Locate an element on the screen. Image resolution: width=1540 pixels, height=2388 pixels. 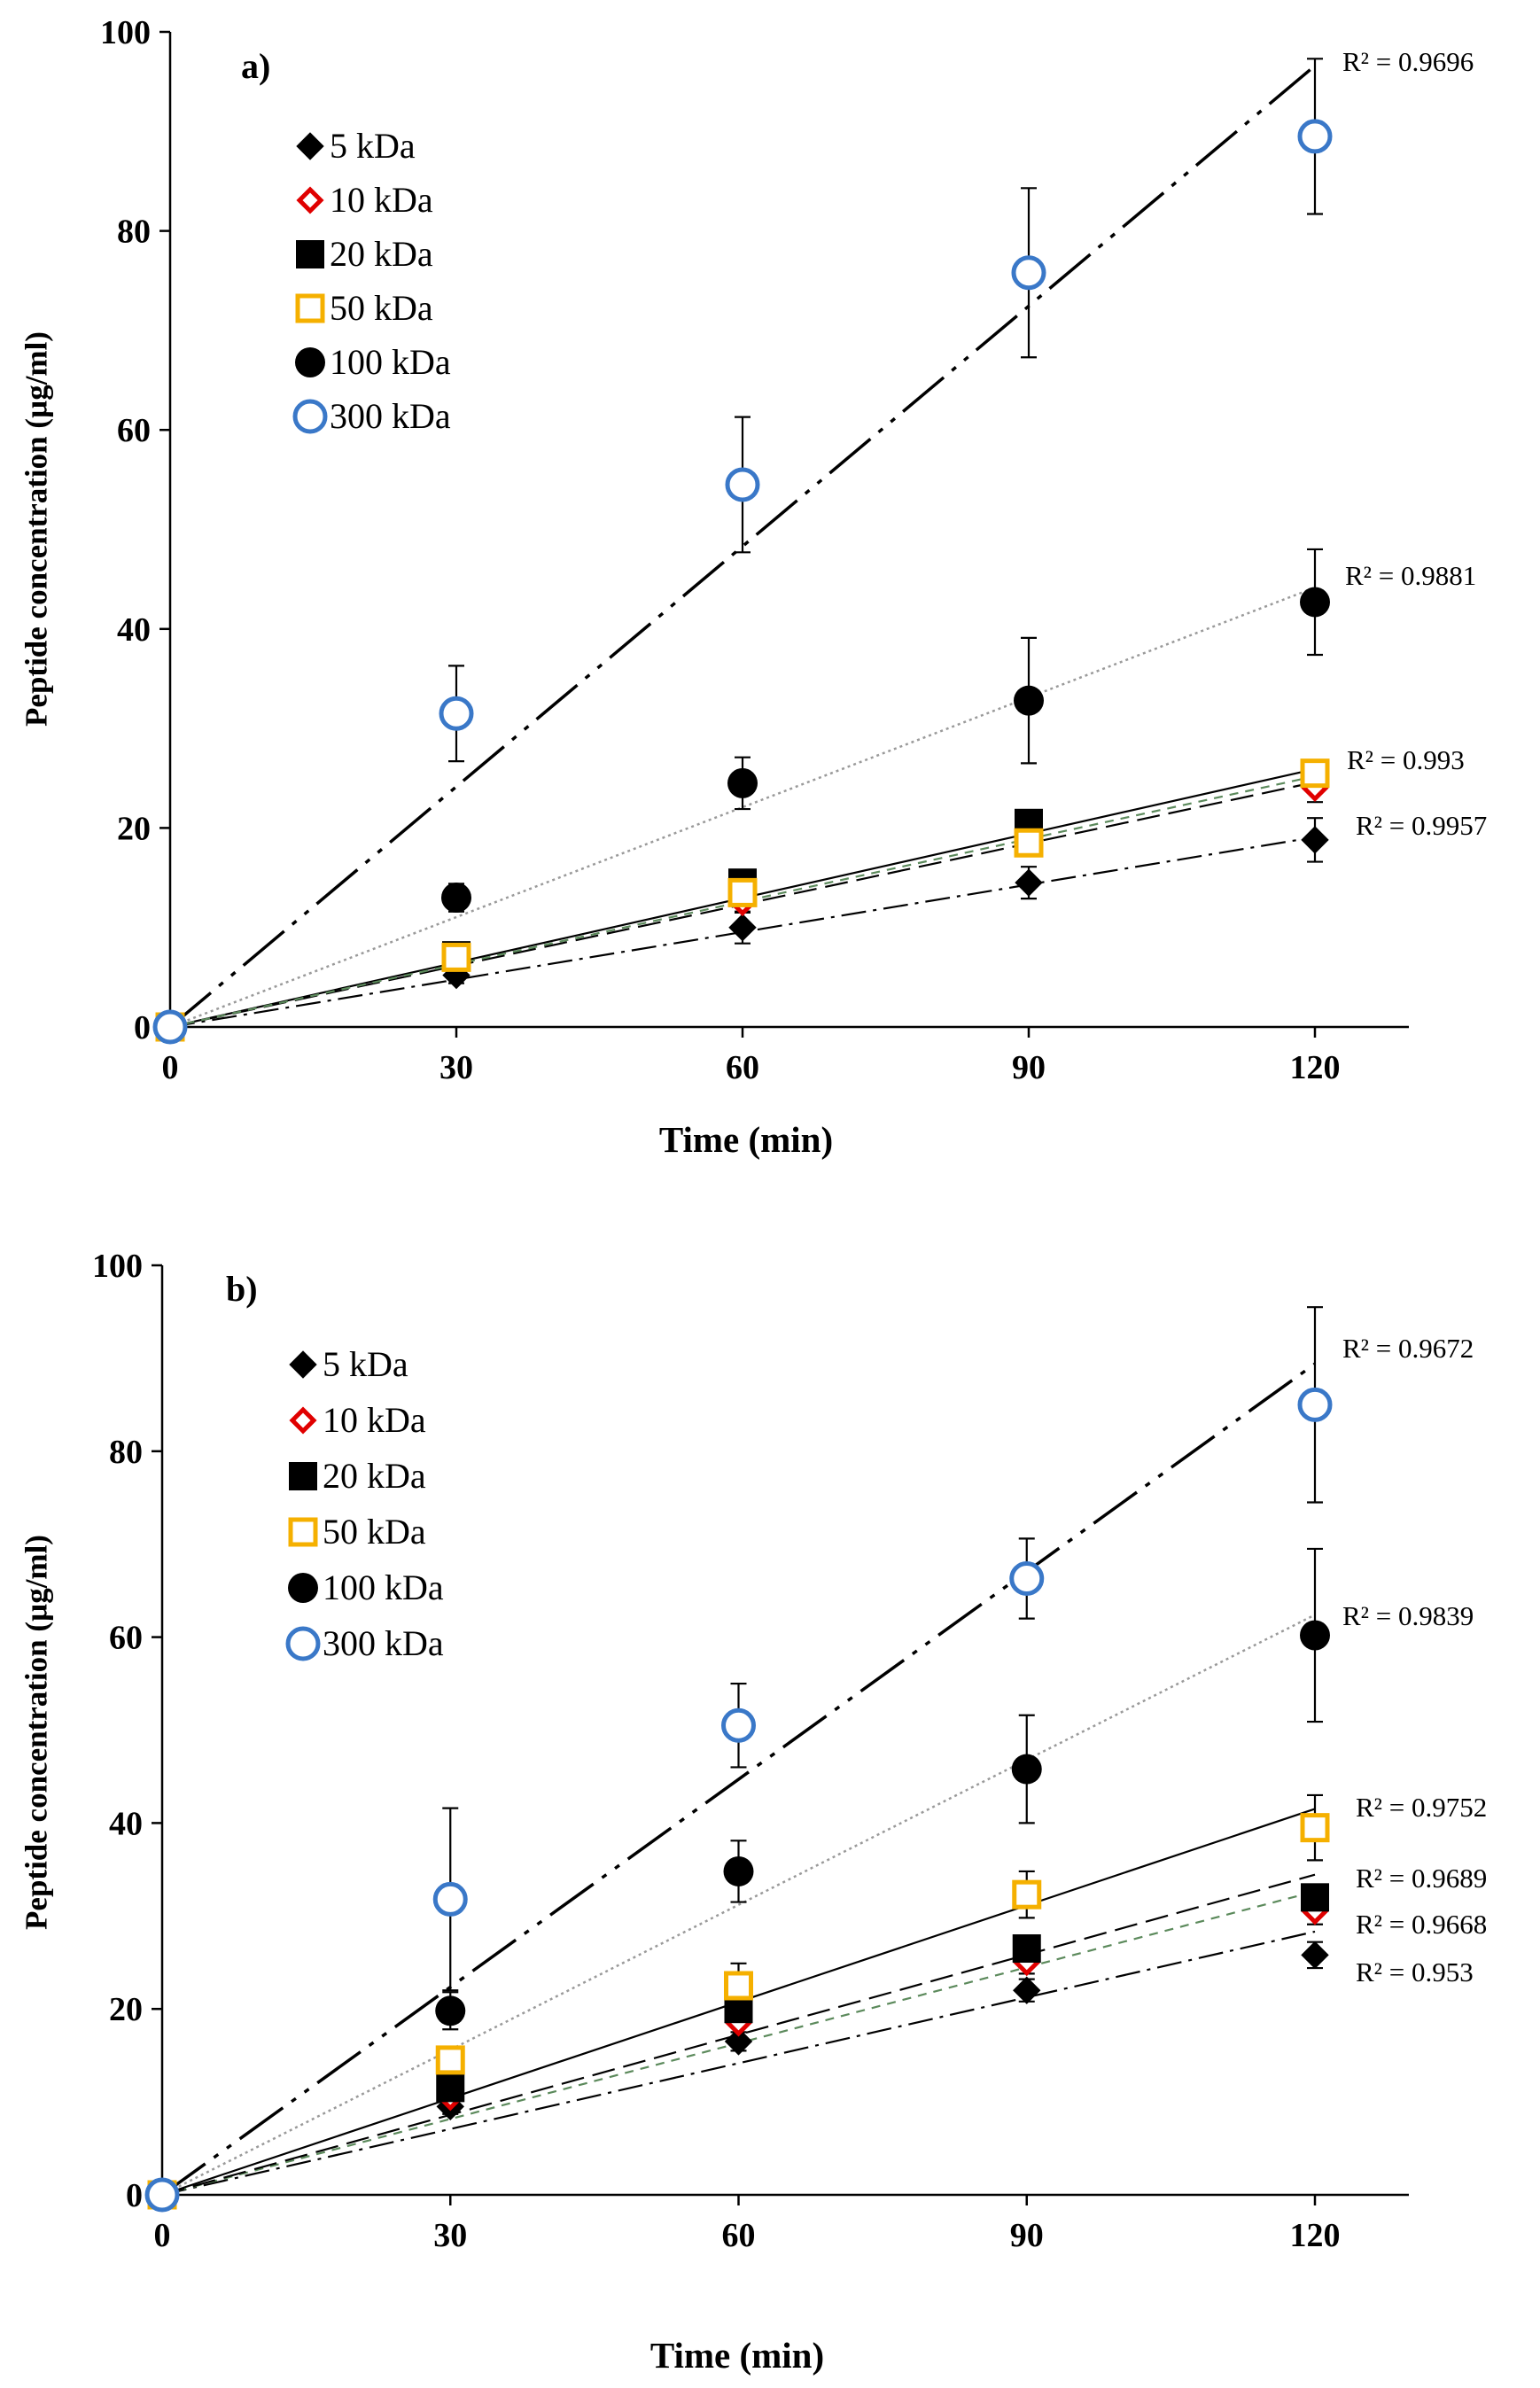
r2-label: R² = 0.993 is located at coordinates (1406, 759).